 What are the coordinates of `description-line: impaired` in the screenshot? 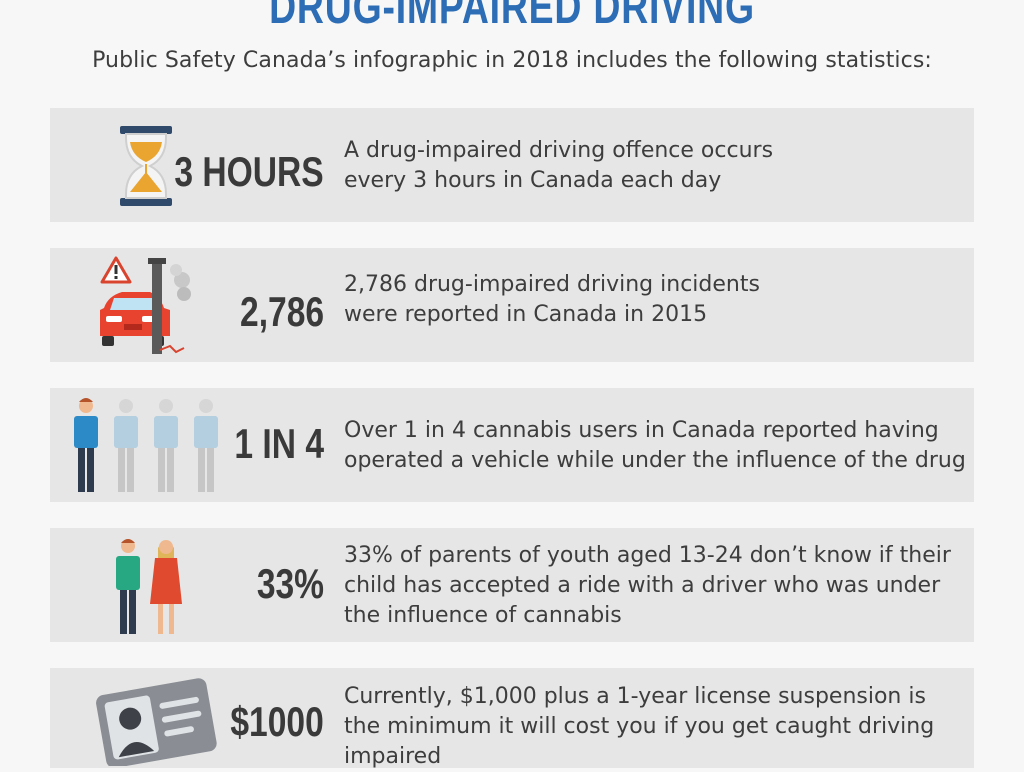 It's located at (393, 756).